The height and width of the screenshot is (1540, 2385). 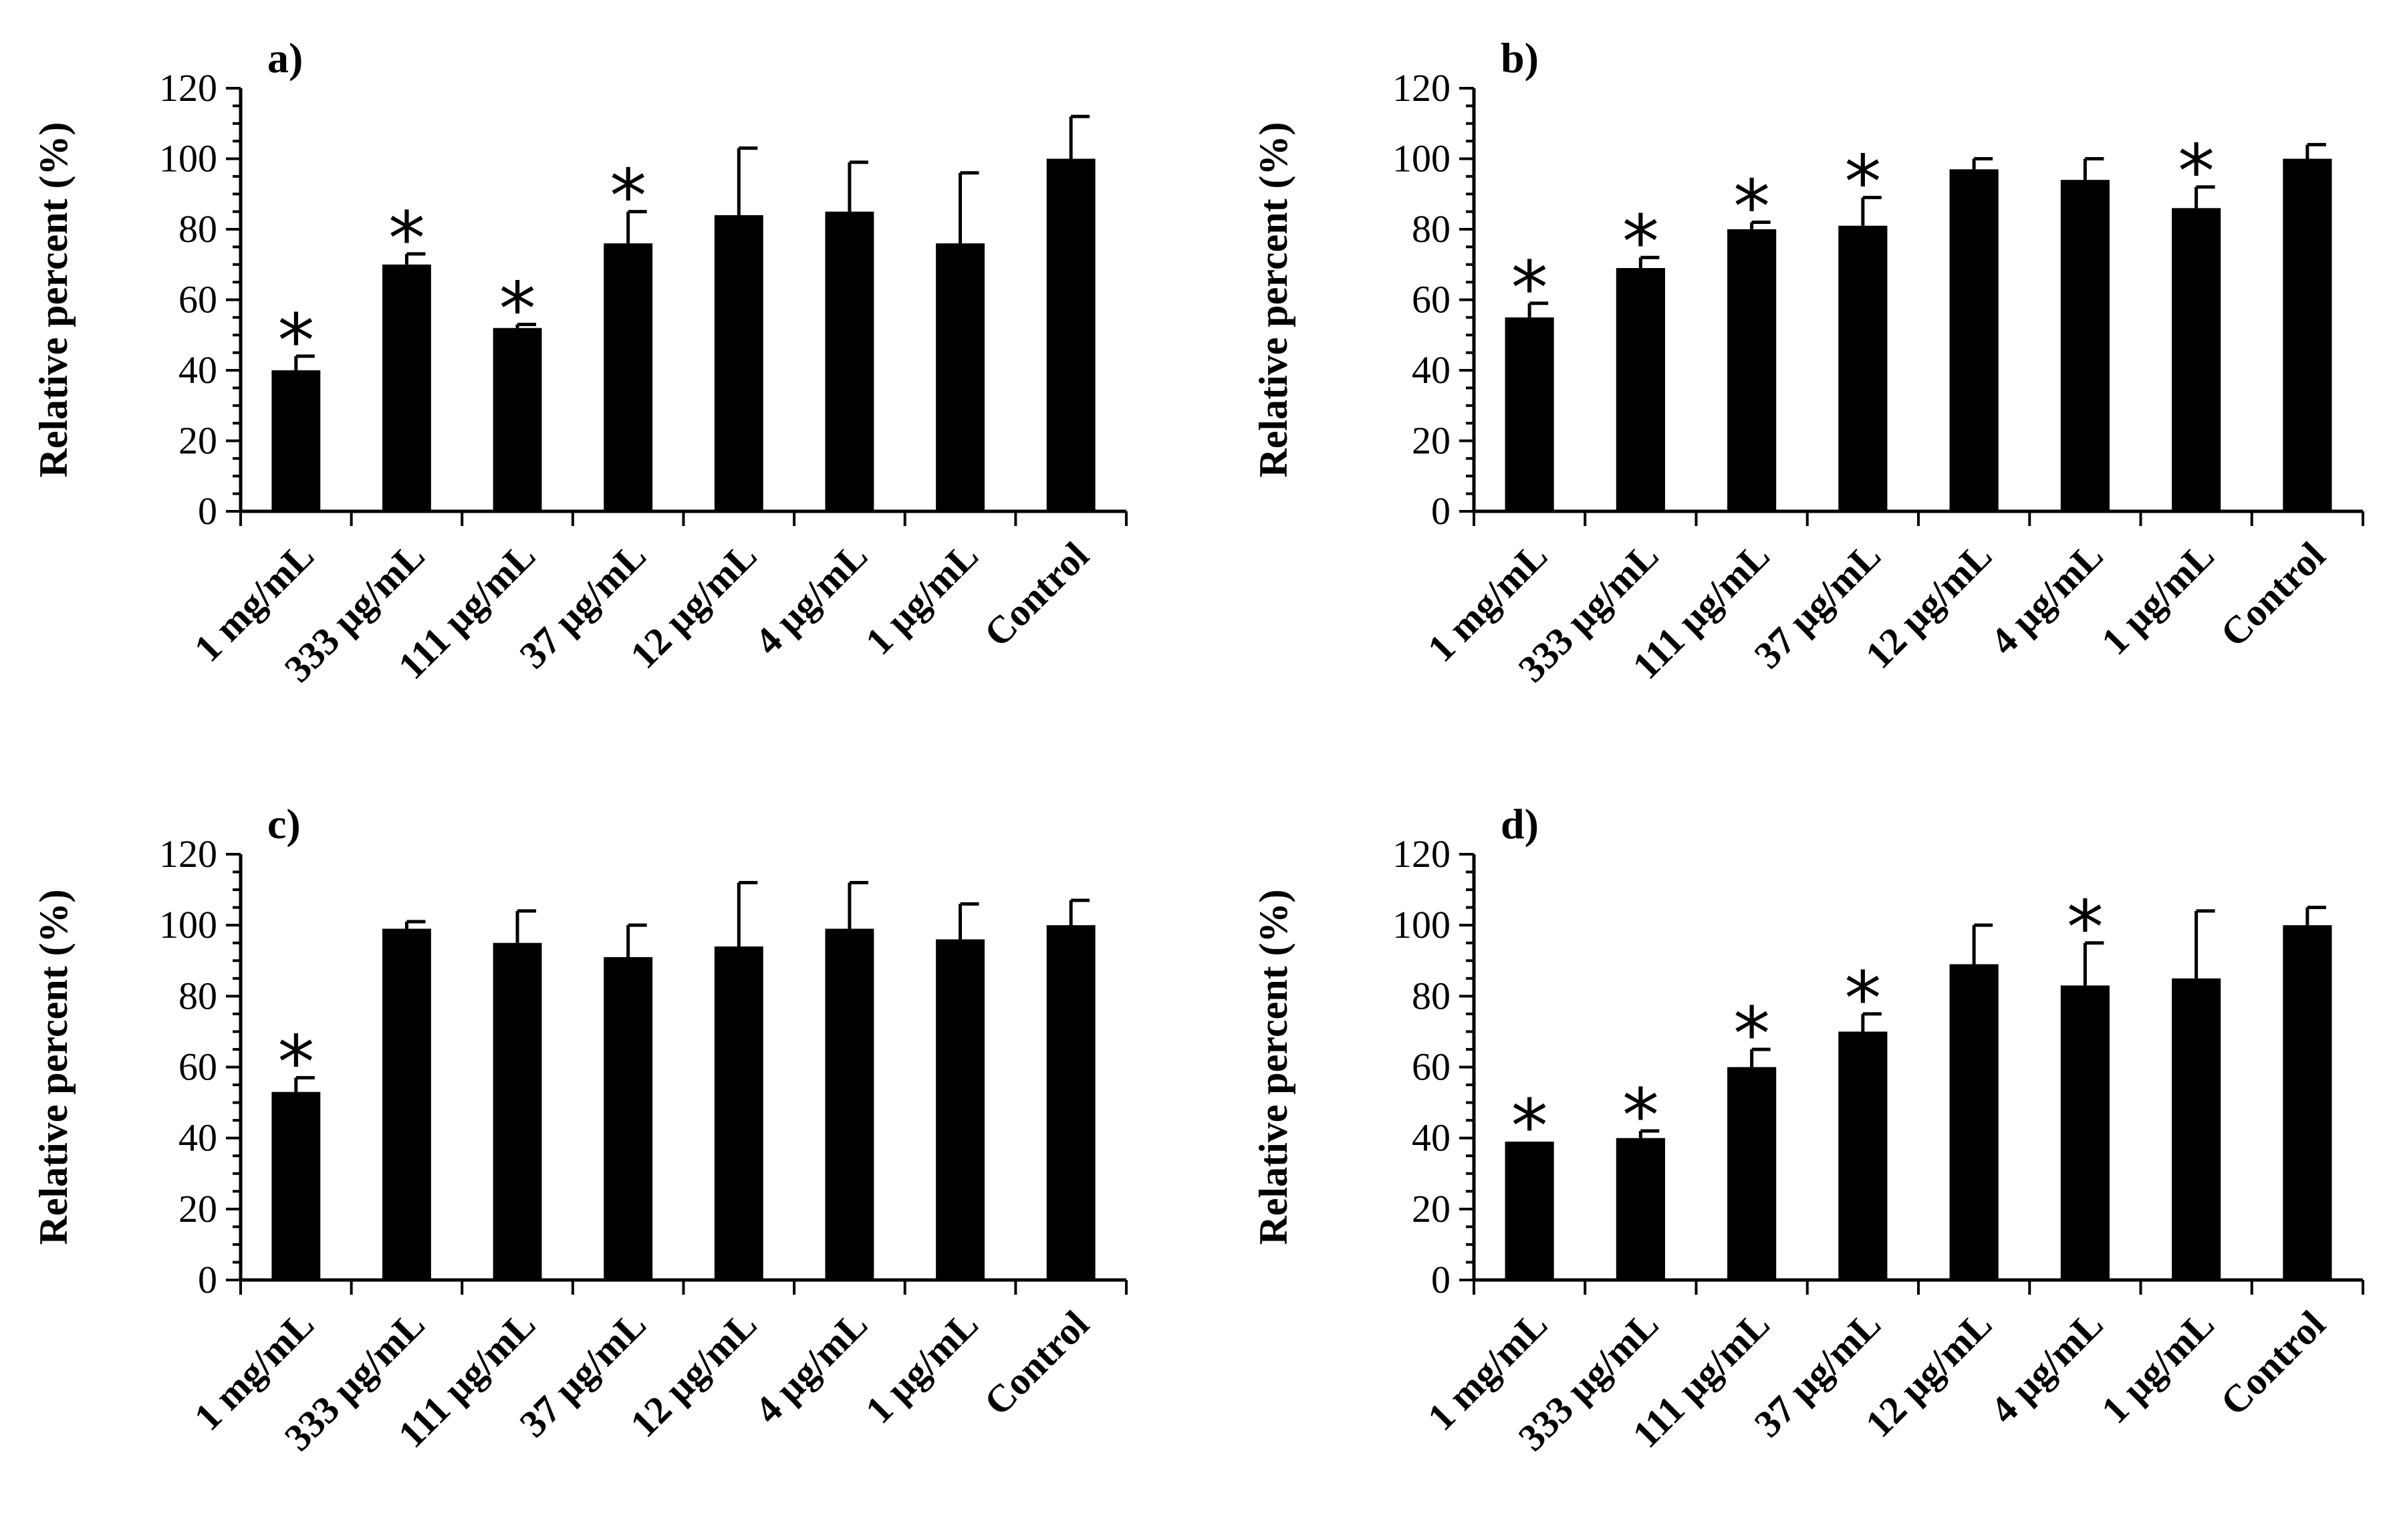 I want to click on panel-label: a), so click(x=285, y=58).